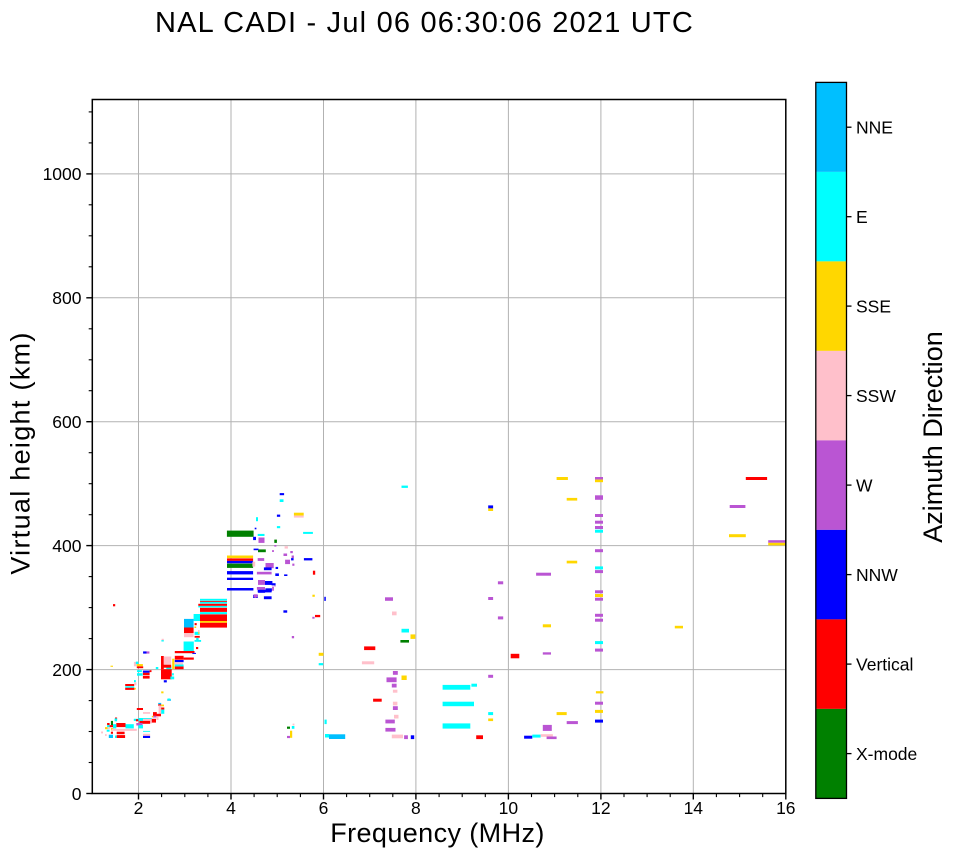 The height and width of the screenshot is (857, 958). I want to click on svg-text: 200, so click(66, 670).